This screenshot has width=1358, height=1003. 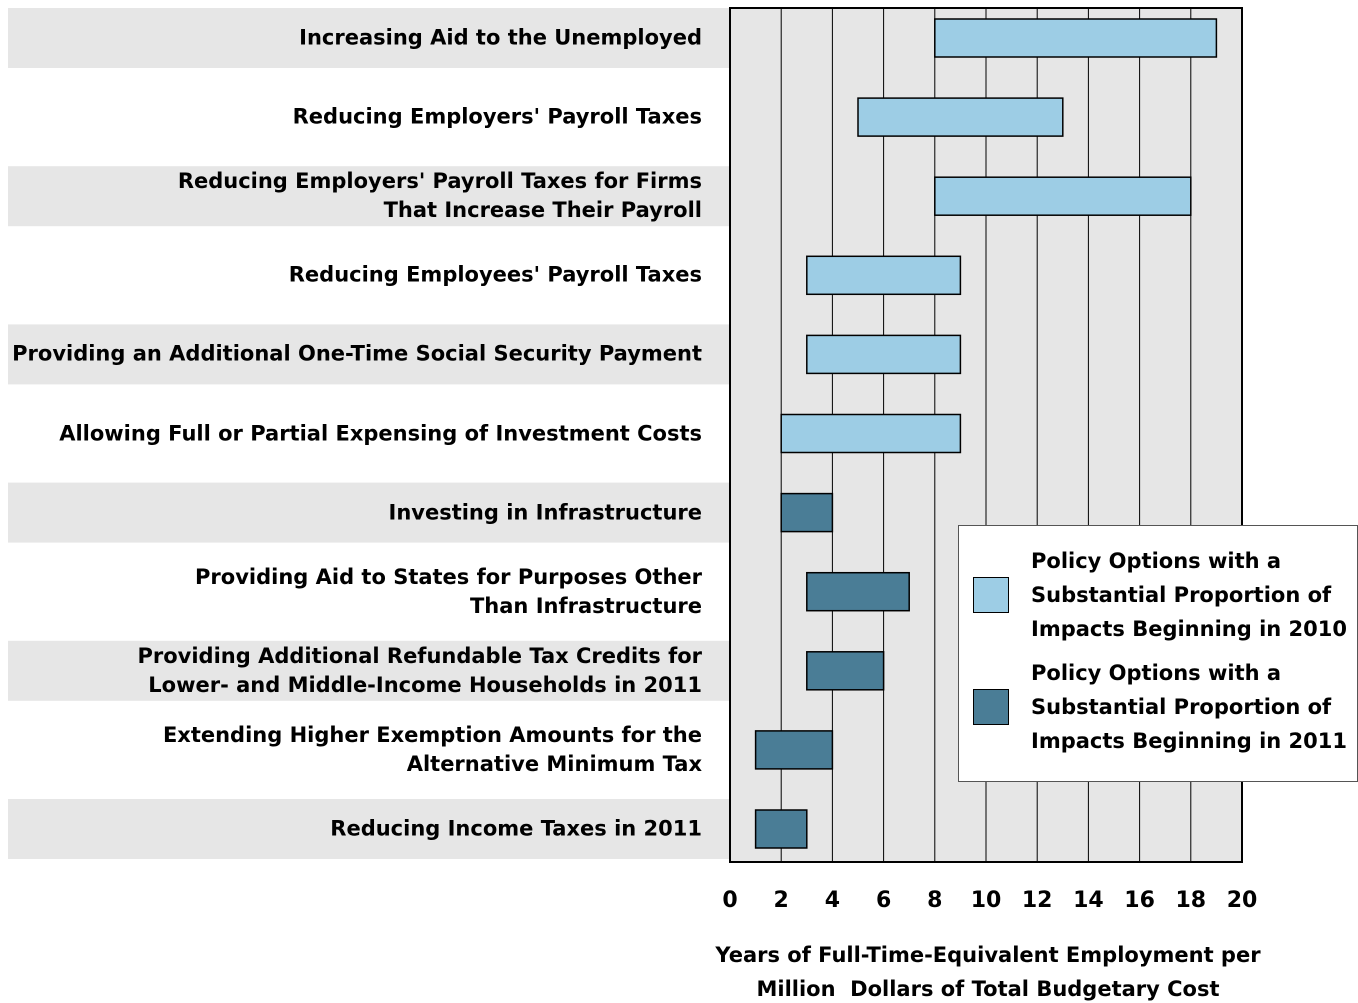 I want to click on x-tick-label: 2, so click(x=781, y=900).